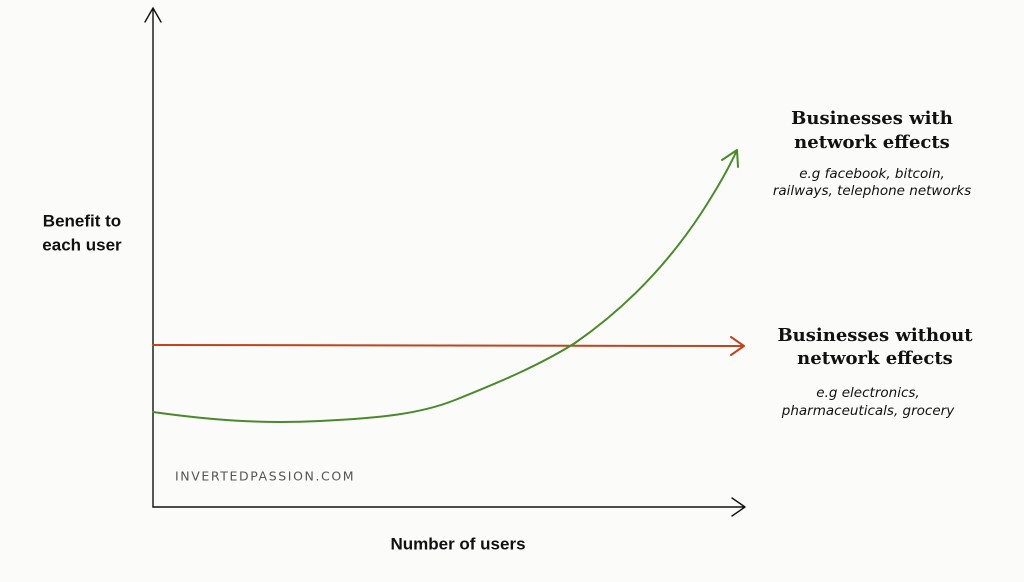  Describe the element at coordinates (265, 476) in the screenshot. I see `watermark: INVERTEDPASSION.COM` at that location.